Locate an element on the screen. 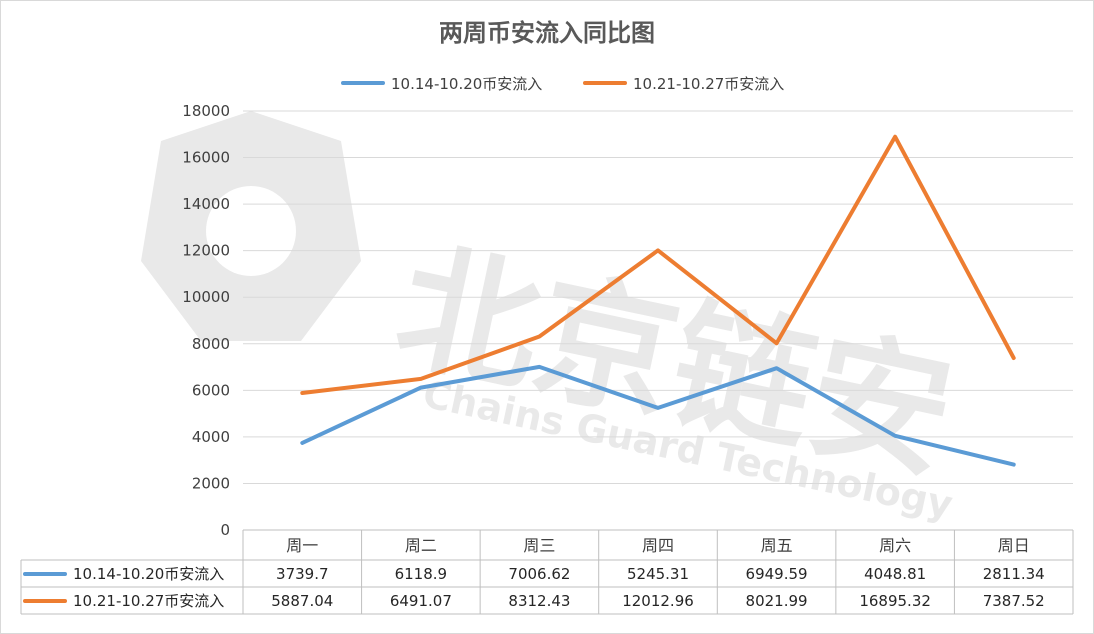  table-value-cell: 4048.81 is located at coordinates (895, 574).